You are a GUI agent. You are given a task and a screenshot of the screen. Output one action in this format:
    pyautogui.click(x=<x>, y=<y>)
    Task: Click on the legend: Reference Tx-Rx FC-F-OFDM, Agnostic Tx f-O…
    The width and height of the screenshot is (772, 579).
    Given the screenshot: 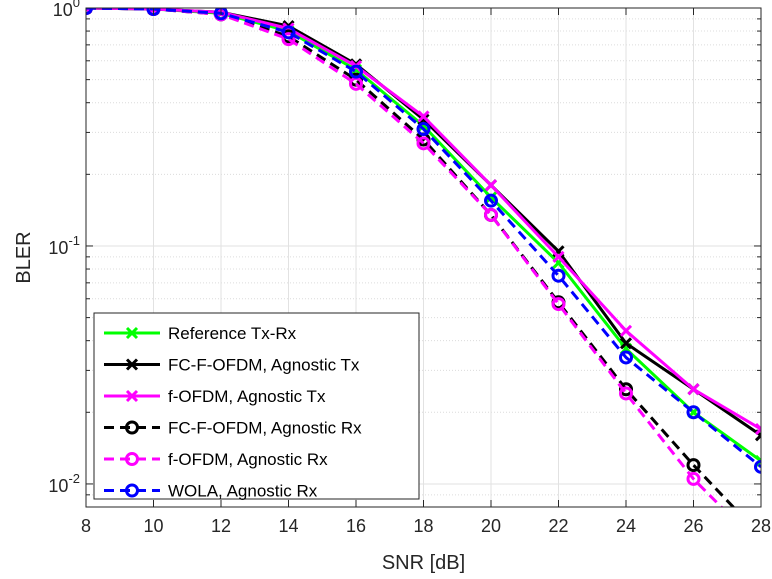 What is the action you would take?
    pyautogui.click(x=256, y=406)
    